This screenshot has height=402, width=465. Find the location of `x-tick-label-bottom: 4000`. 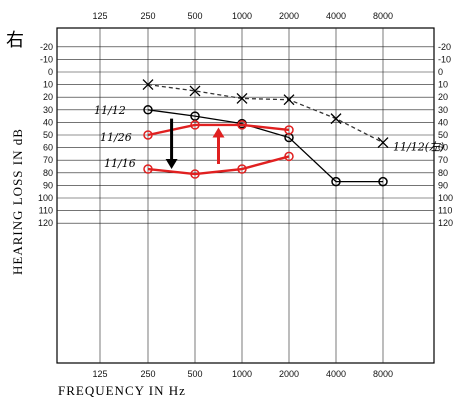

x-tick-label-bottom: 4000 is located at coordinates (336, 374).